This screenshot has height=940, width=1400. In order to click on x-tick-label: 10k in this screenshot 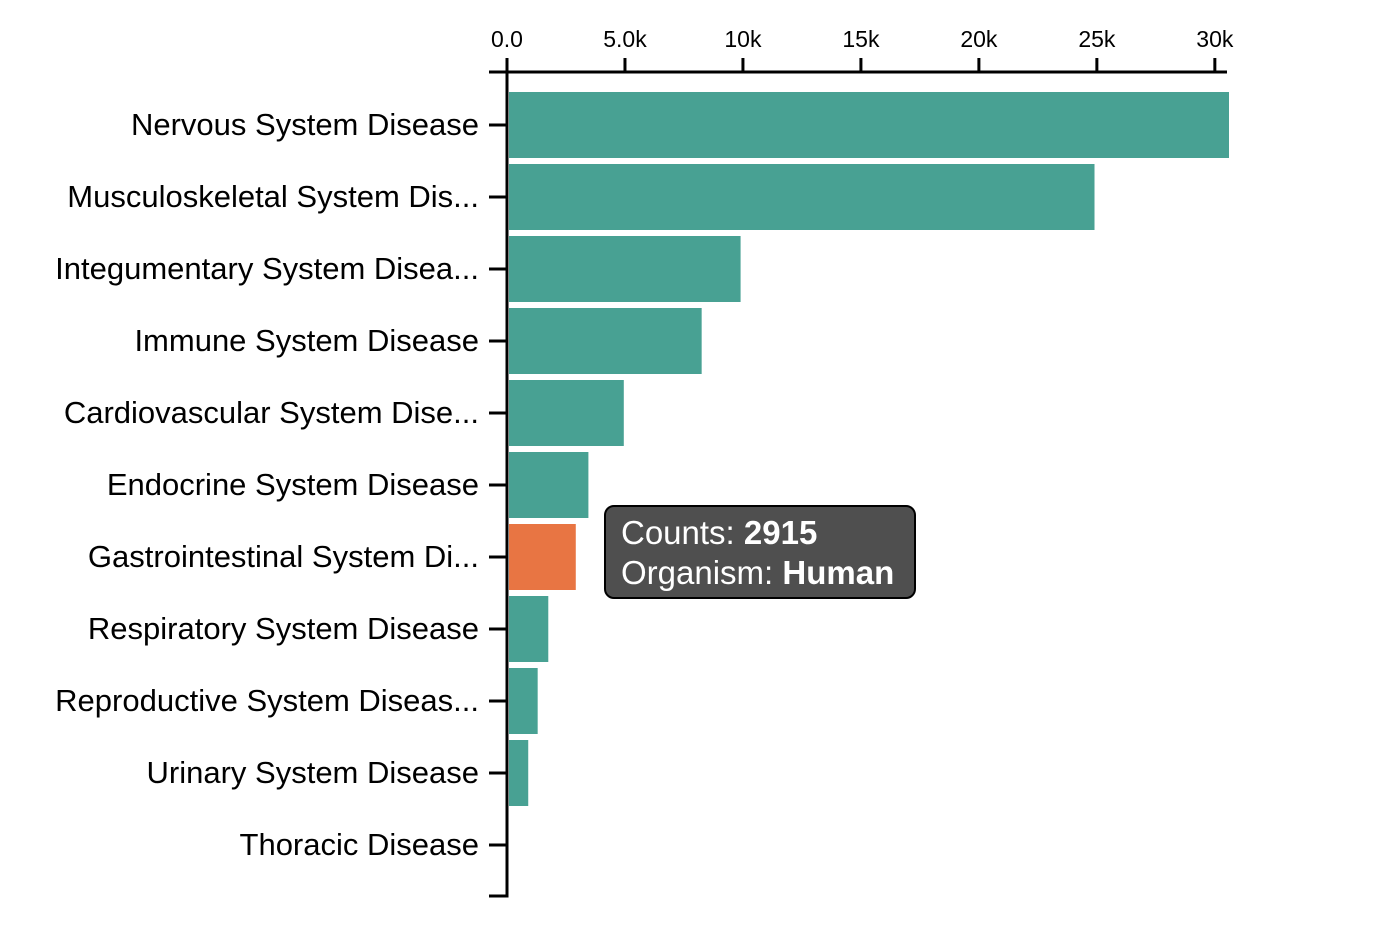, I will do `click(743, 39)`.